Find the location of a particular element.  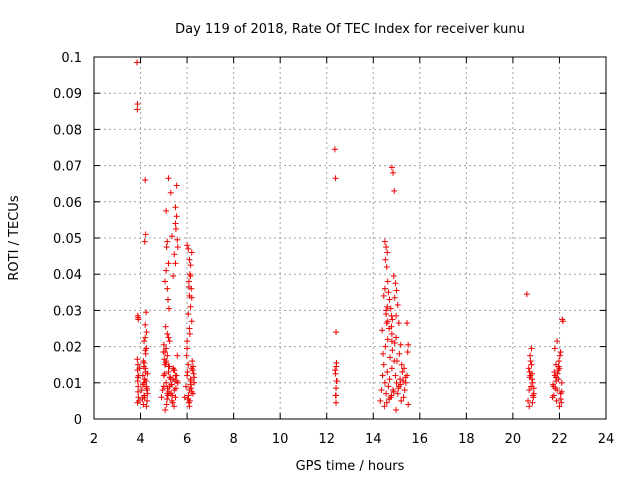

x-tick-label: 8 is located at coordinates (233, 439).